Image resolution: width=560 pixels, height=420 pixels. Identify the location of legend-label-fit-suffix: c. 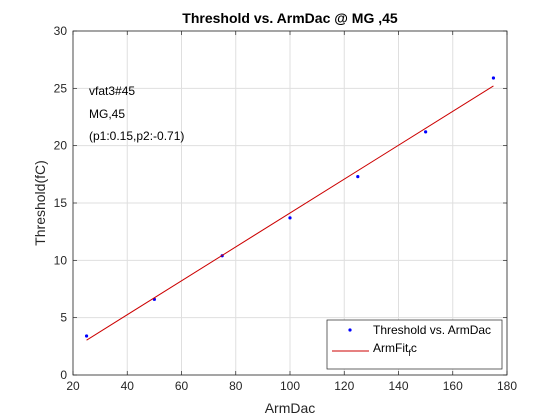
(414, 348).